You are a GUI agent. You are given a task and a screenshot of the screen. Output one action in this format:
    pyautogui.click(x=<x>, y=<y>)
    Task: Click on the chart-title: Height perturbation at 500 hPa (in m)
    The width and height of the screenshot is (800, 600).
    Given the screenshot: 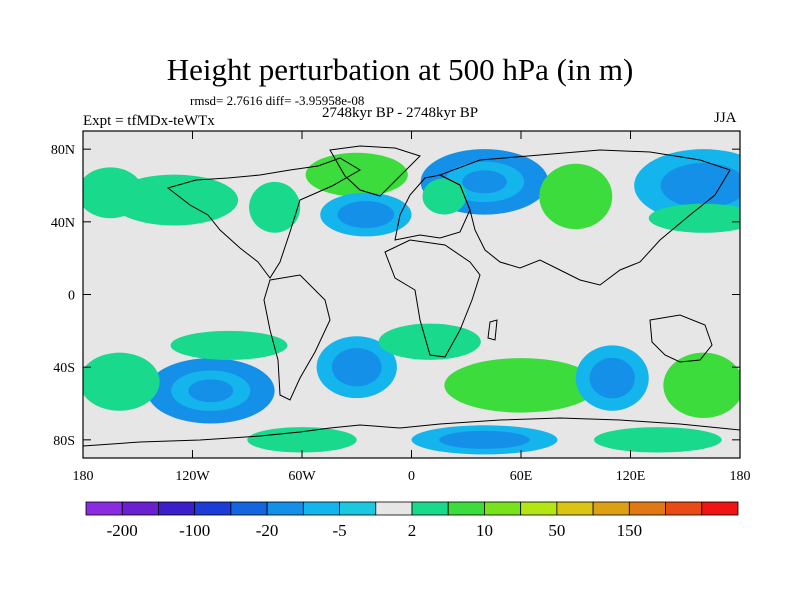 What is the action you would take?
    pyautogui.click(x=400, y=69)
    